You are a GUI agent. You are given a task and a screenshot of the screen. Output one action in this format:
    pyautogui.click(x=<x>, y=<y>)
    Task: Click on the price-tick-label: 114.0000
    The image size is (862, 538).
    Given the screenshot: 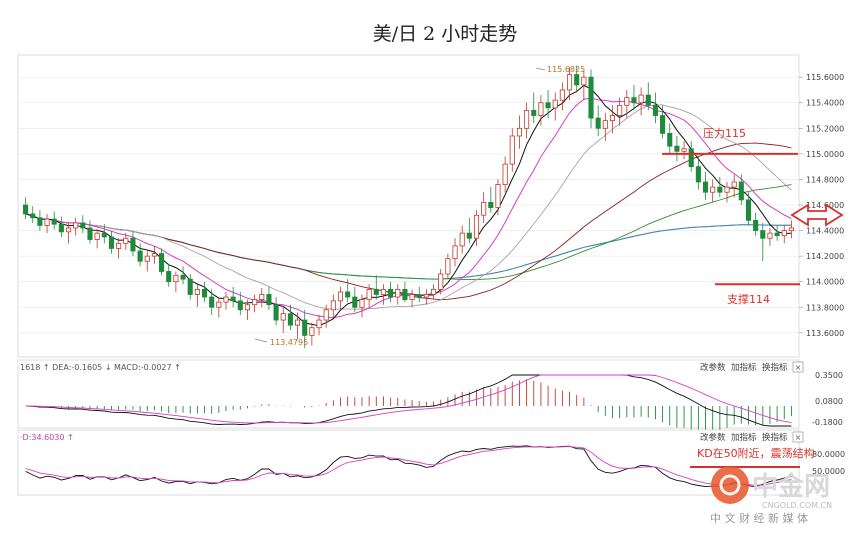 What is the action you would take?
    pyautogui.click(x=825, y=282)
    